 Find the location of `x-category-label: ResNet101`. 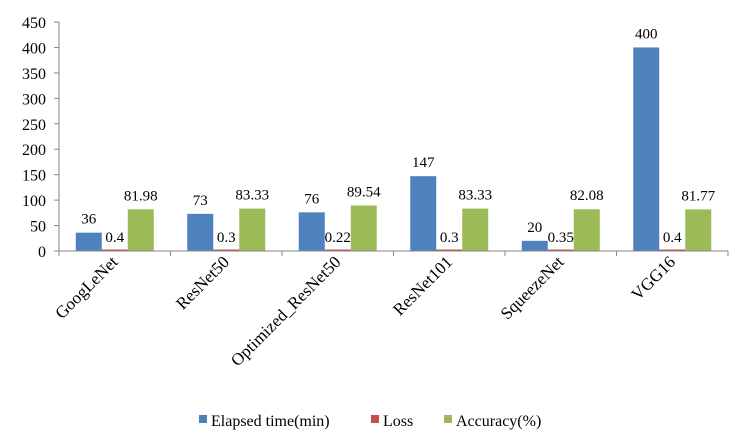

x-category-label: ResNet101 is located at coordinates (422, 285).